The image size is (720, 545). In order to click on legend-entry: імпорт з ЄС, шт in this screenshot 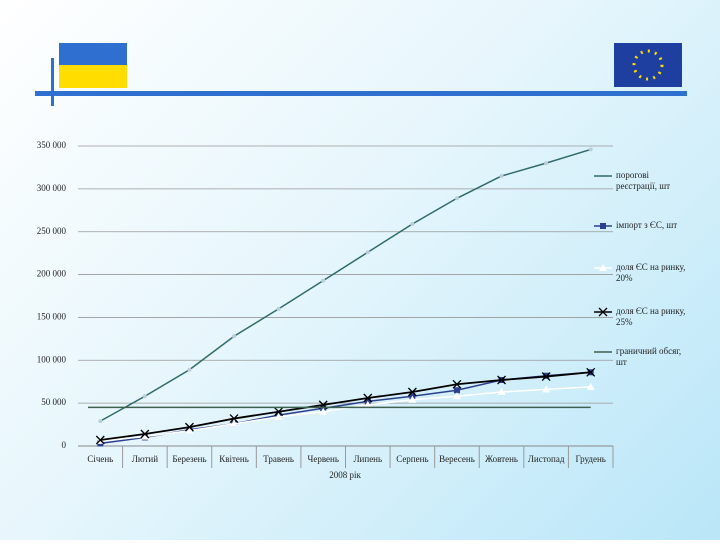, I will do `click(647, 225)`.